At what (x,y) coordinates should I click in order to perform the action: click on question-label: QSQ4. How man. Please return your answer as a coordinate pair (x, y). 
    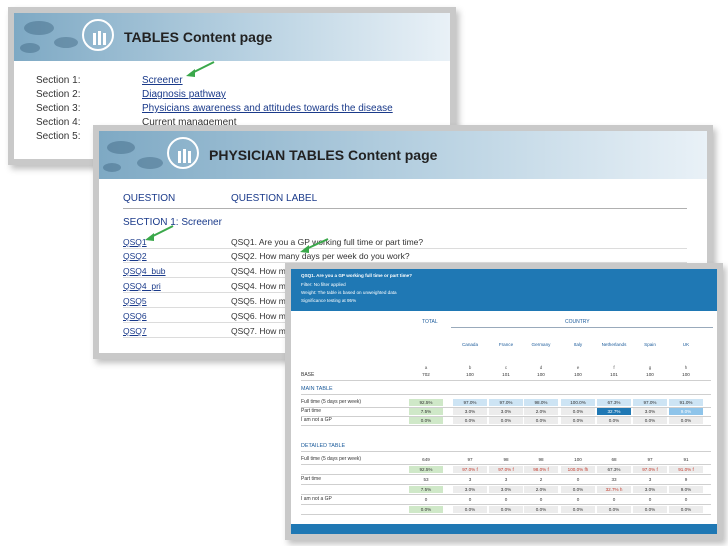
    Looking at the image, I should click on (263, 271).